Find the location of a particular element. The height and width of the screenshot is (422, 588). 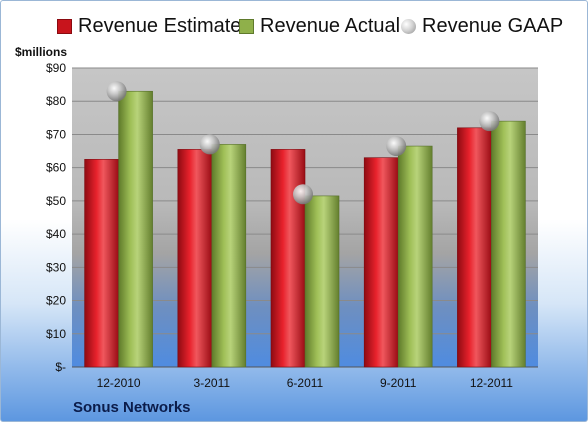

legend-swatch-gaap is located at coordinates (408, 26).